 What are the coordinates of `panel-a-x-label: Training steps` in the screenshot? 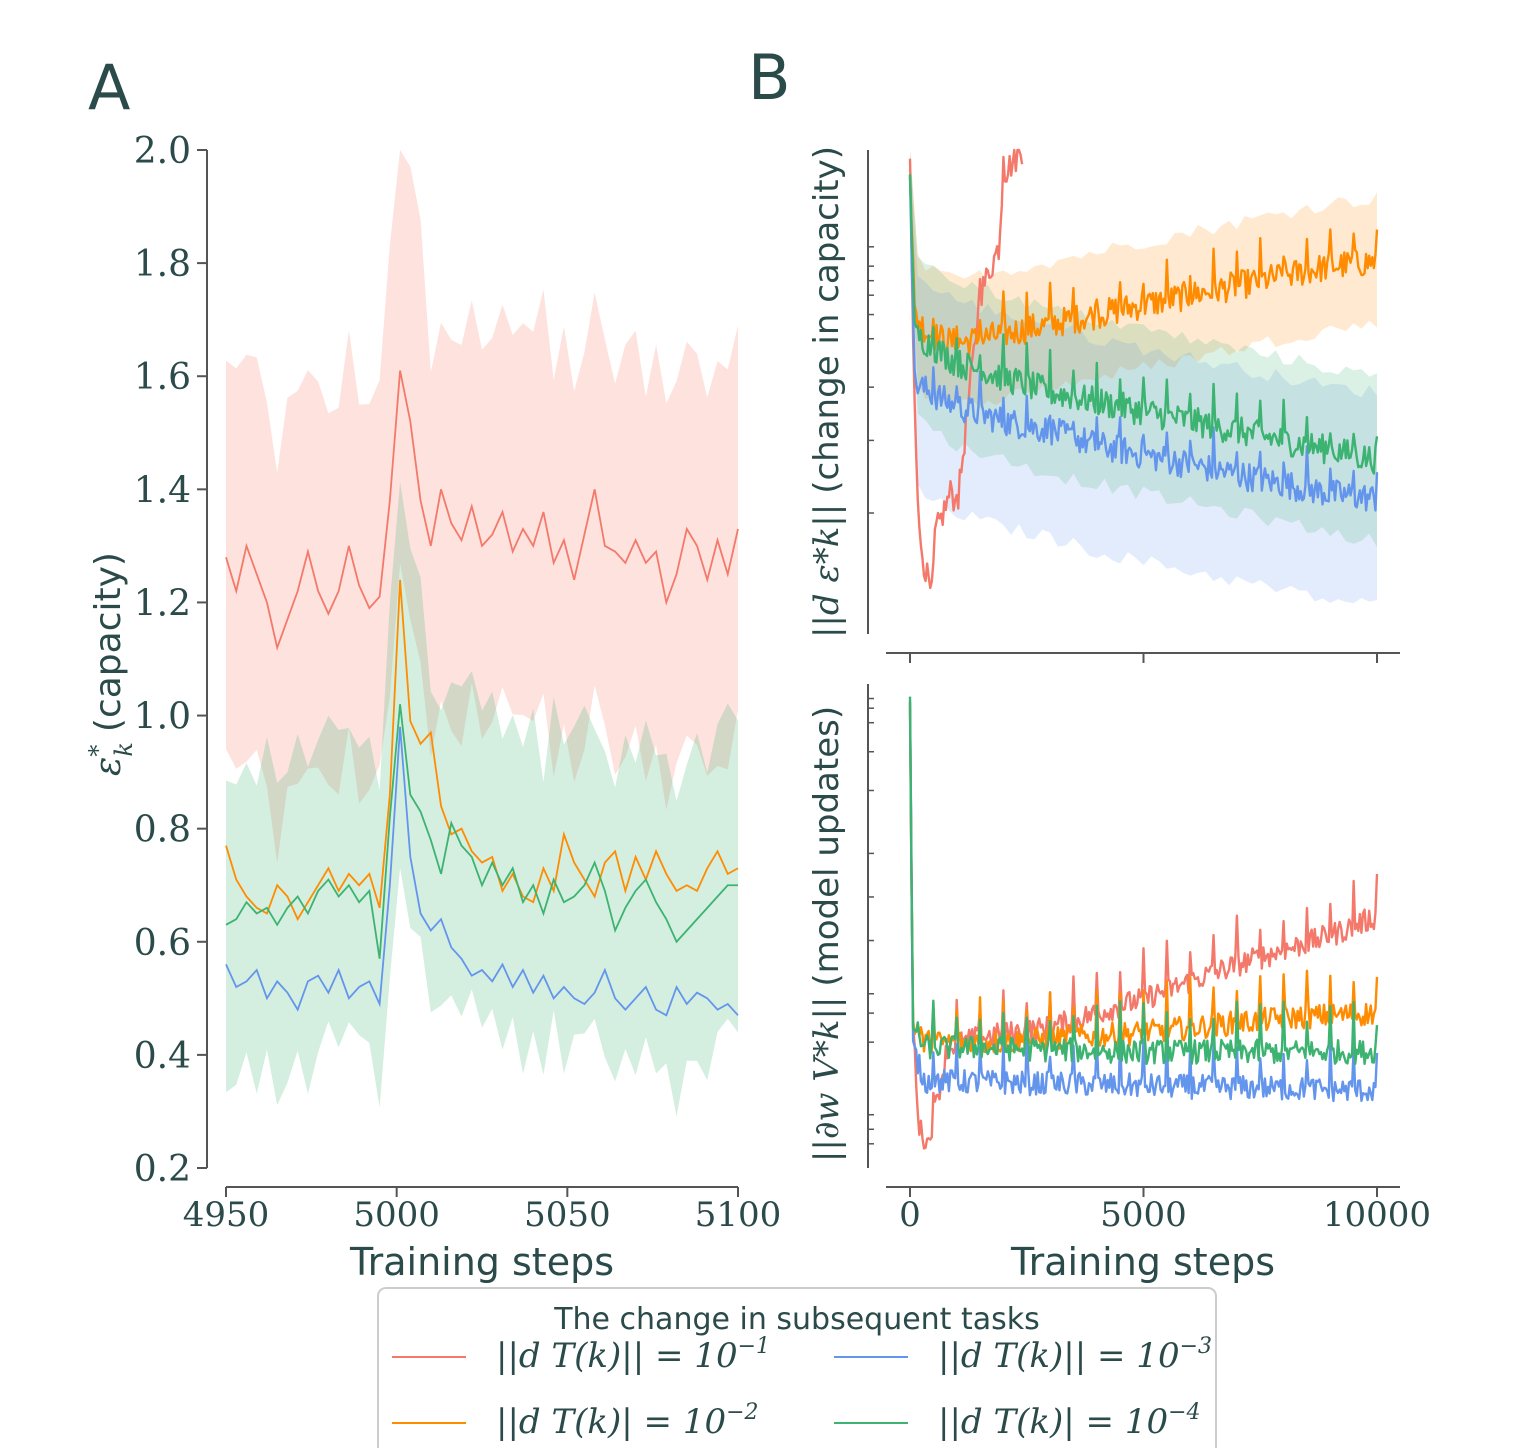 It's located at (481, 1262).